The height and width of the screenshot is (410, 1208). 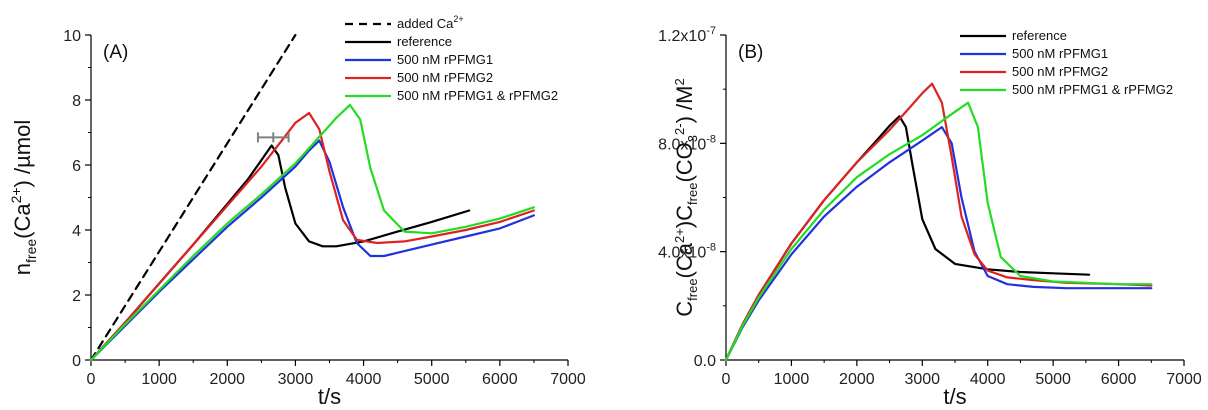 I want to click on label-part: 4, so click(x=76, y=231).